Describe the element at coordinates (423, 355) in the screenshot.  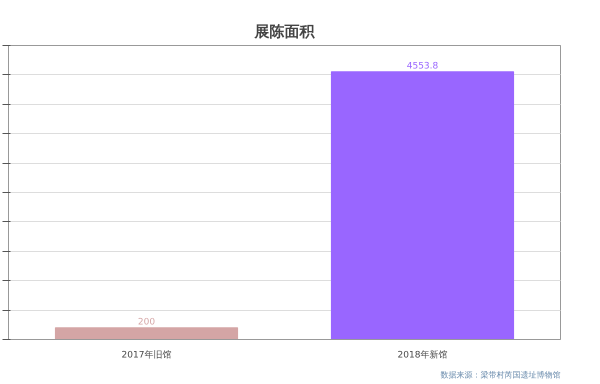
I see `x-tick-label: 2018年新馆` at that location.